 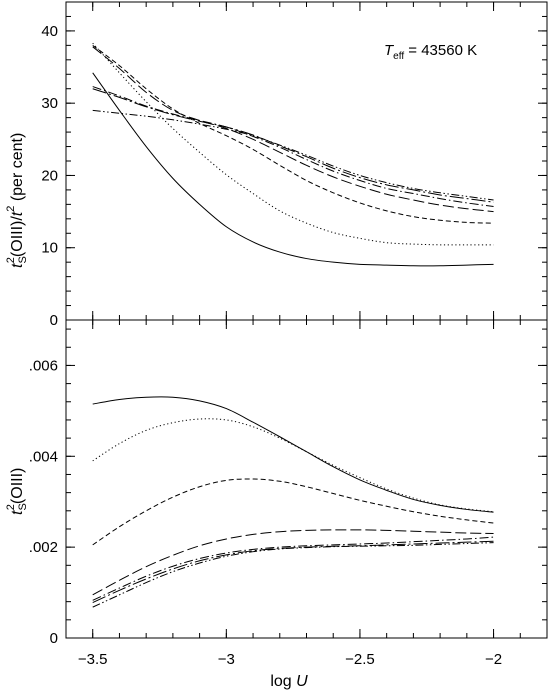 I want to click on series-line-solid, so click(x=293, y=454).